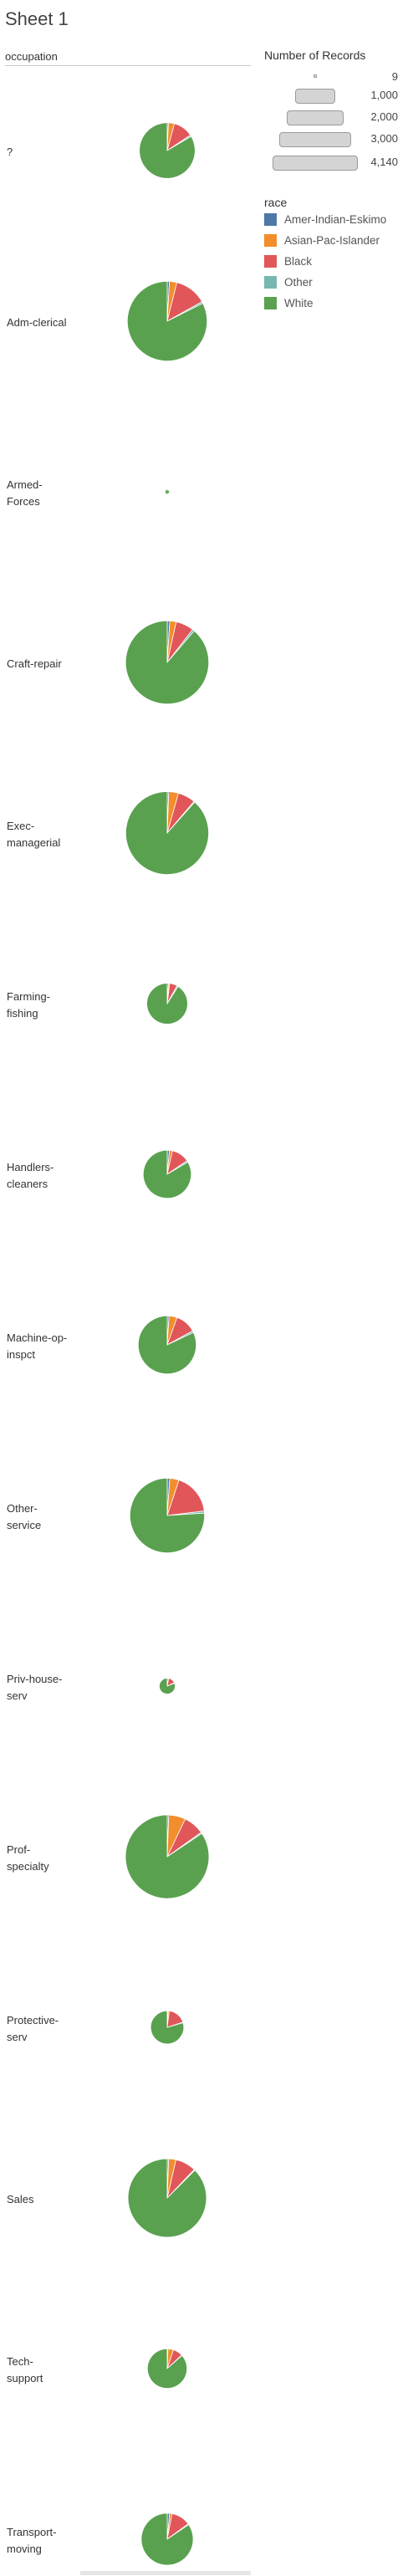 Image resolution: width=413 pixels, height=2576 pixels. Describe the element at coordinates (23, 501) in the screenshot. I see `row-label-line: Forces` at that location.